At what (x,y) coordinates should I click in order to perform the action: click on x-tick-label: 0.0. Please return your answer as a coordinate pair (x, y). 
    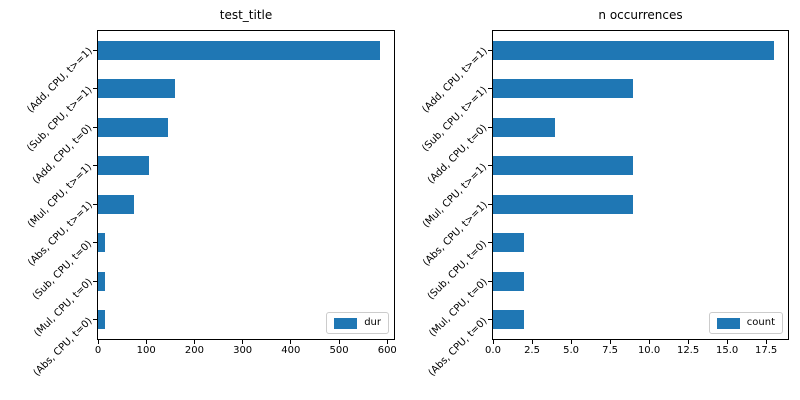
    Looking at the image, I should click on (493, 350).